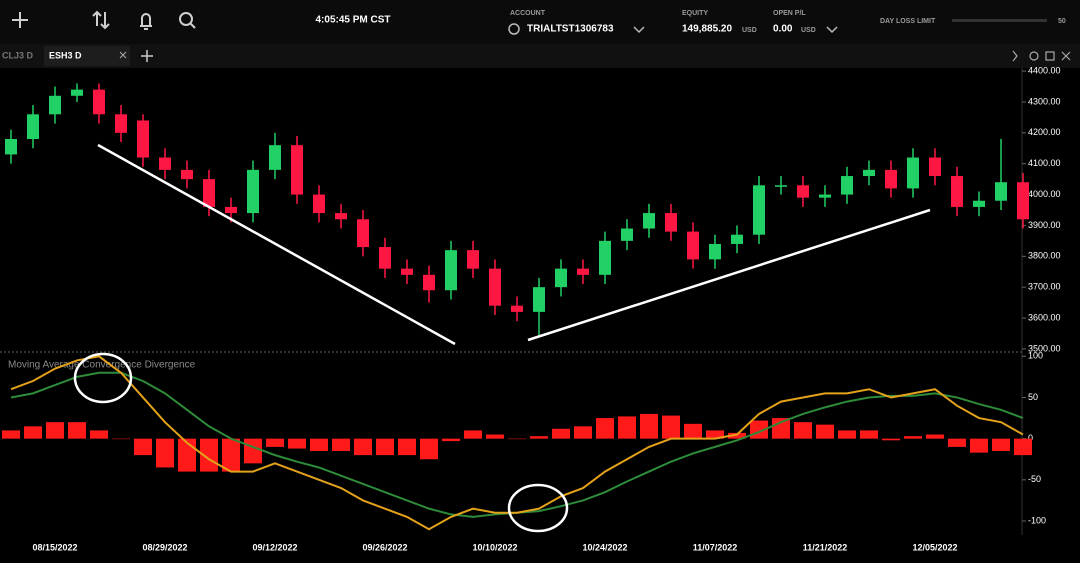 The image size is (1080, 563). I want to click on settings-icon, so click(1034, 56).